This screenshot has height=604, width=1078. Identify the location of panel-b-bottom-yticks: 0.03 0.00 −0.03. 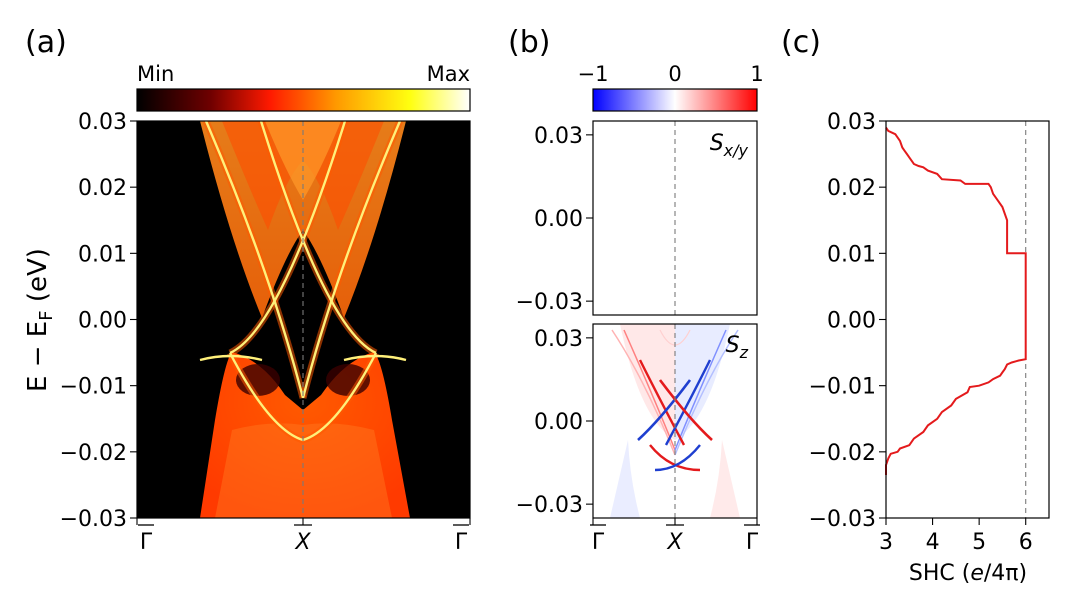
(554, 422).